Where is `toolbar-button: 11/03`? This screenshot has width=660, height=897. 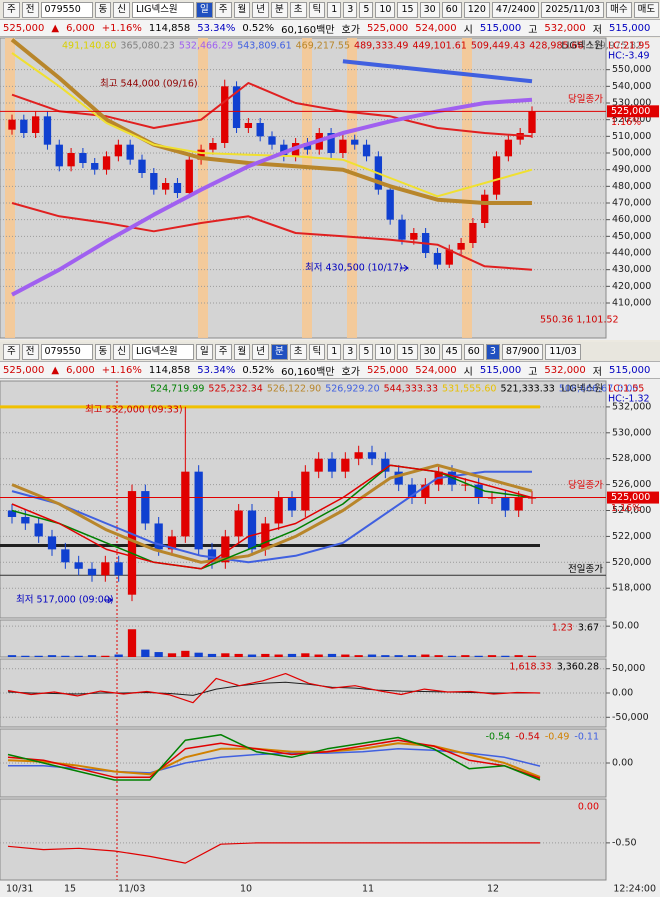
toolbar-button: 11/03 is located at coordinates (563, 351).